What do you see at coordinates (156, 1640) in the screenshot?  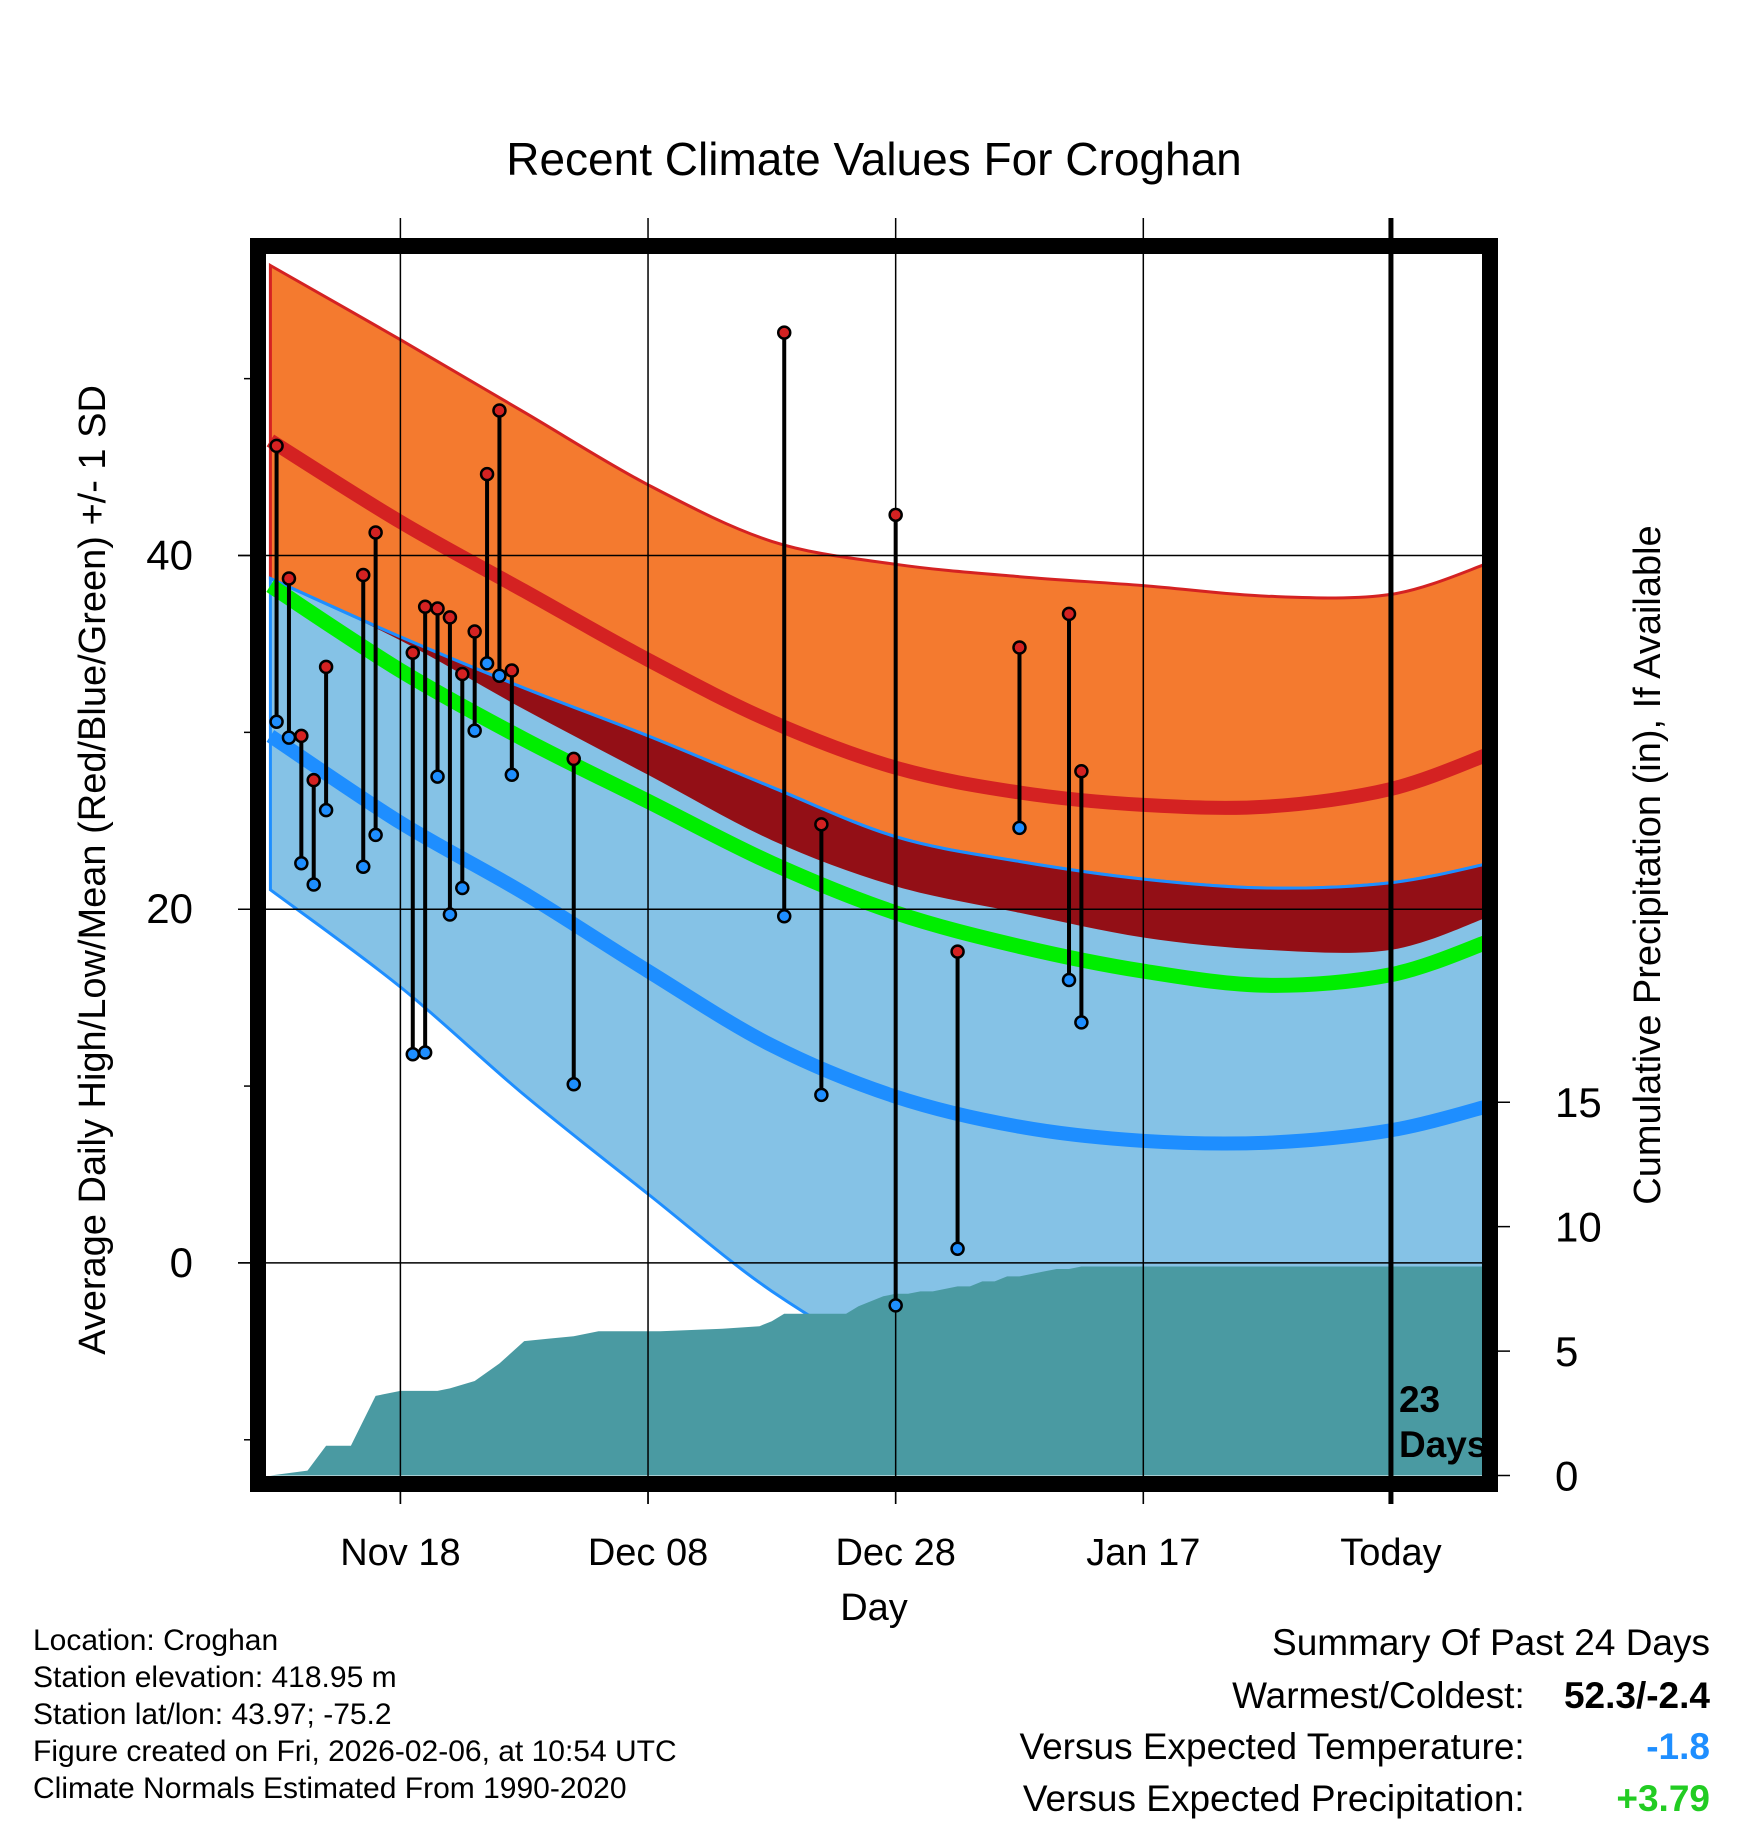 I see `location-text: Location: Croghan` at bounding box center [156, 1640].